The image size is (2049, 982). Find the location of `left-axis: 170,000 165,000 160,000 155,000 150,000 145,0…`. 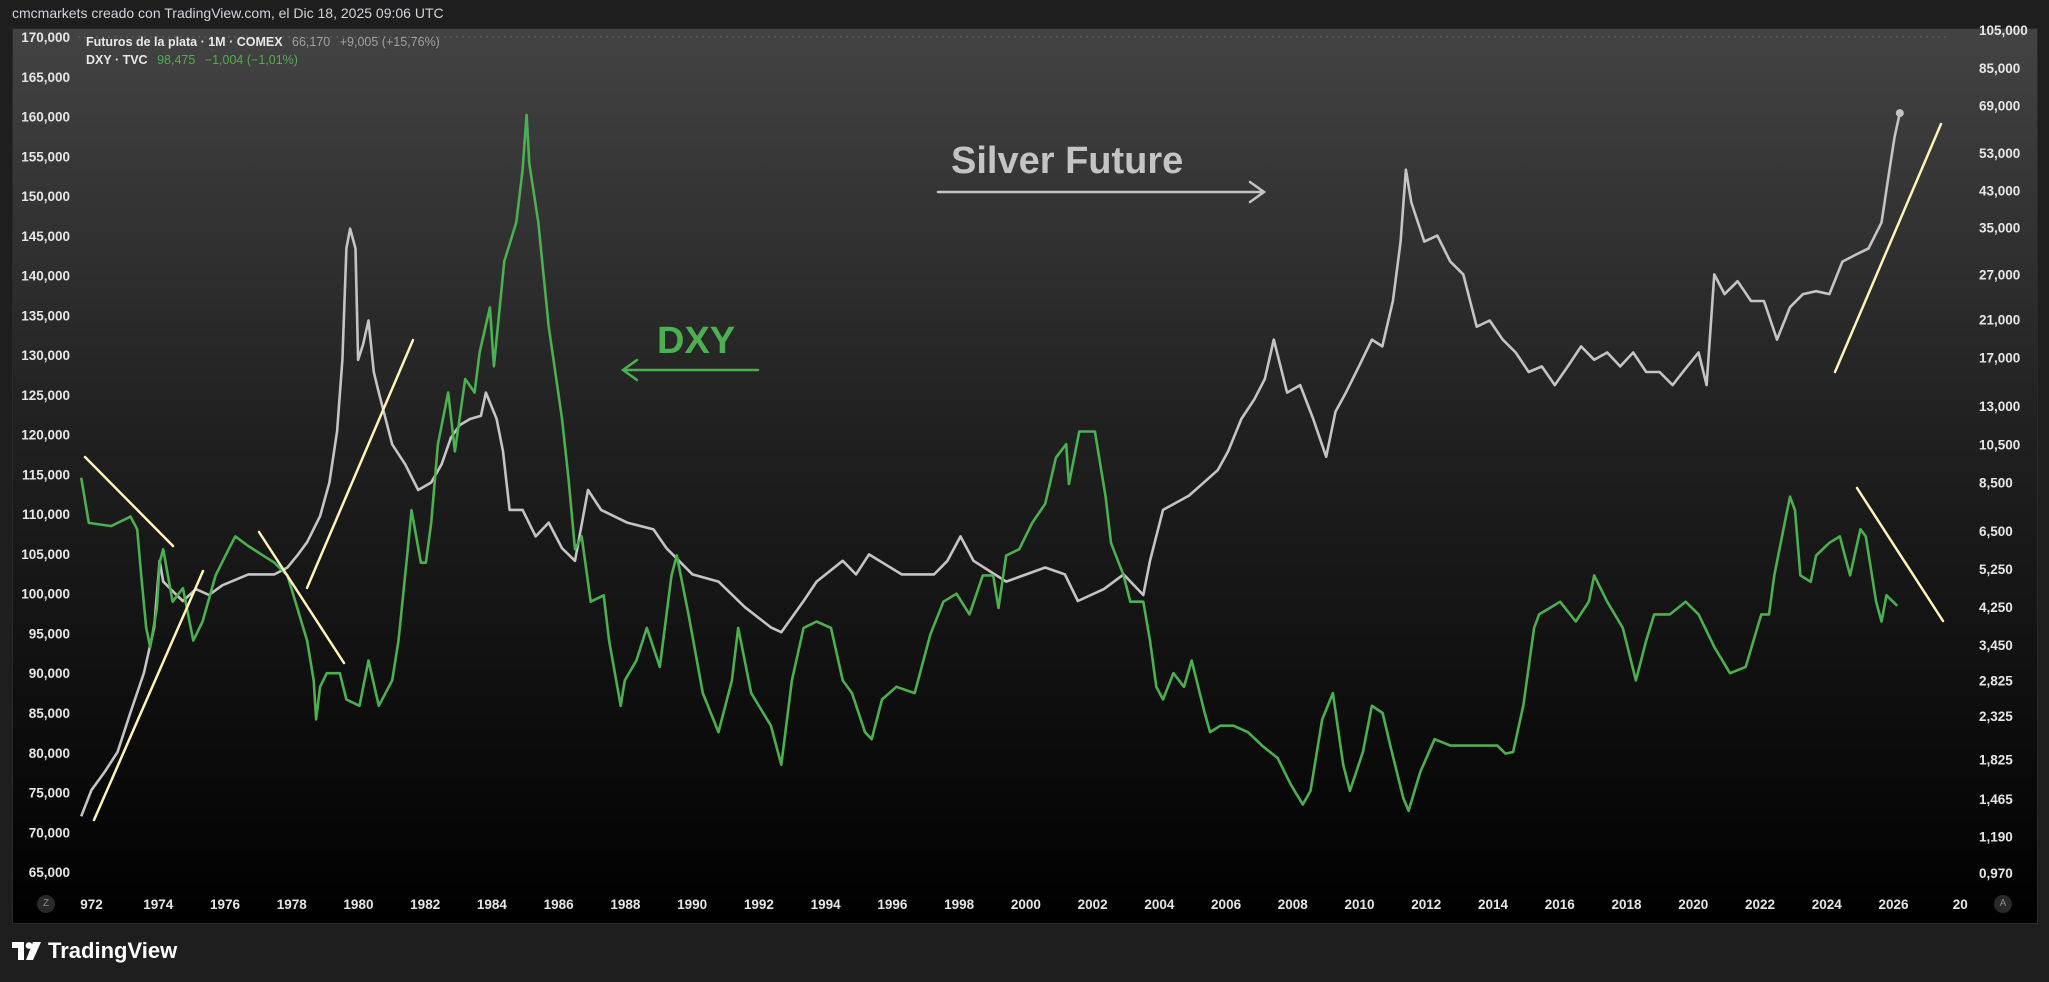

left-axis: 170,000 165,000 160,000 155,000 150,000 145,0… is located at coordinates (45, 455).